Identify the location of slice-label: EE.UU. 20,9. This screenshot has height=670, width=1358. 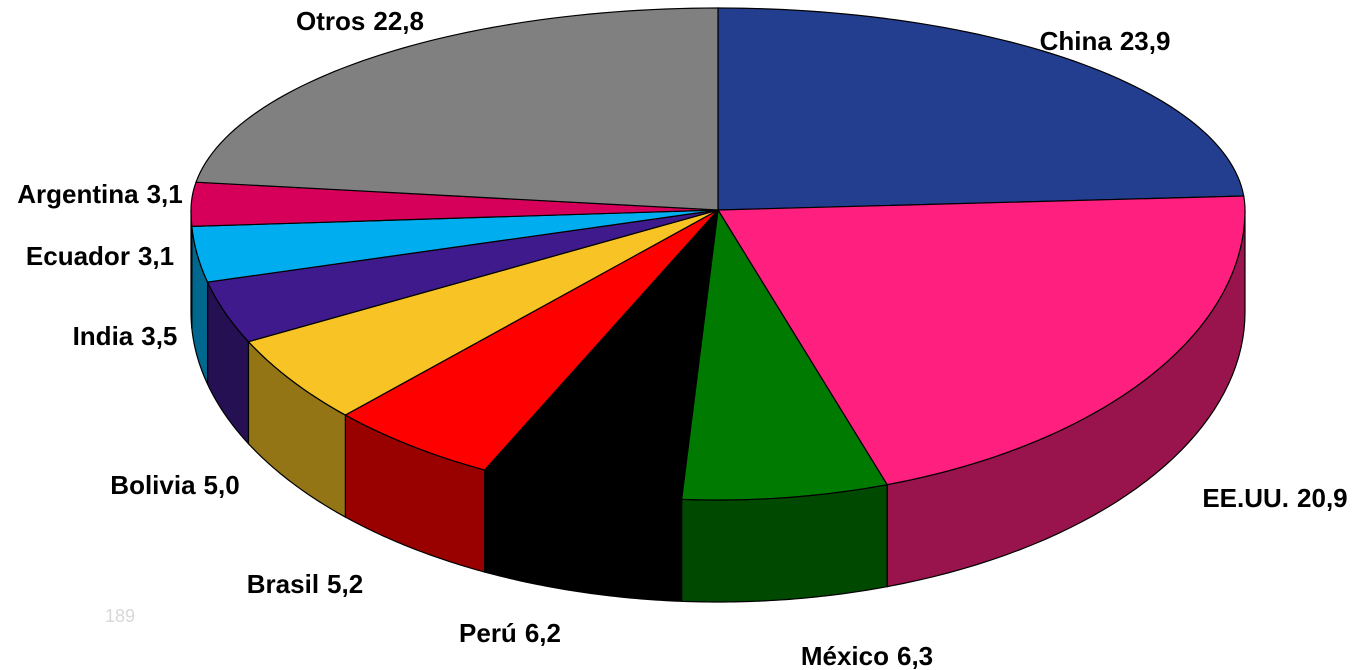
(1274, 498).